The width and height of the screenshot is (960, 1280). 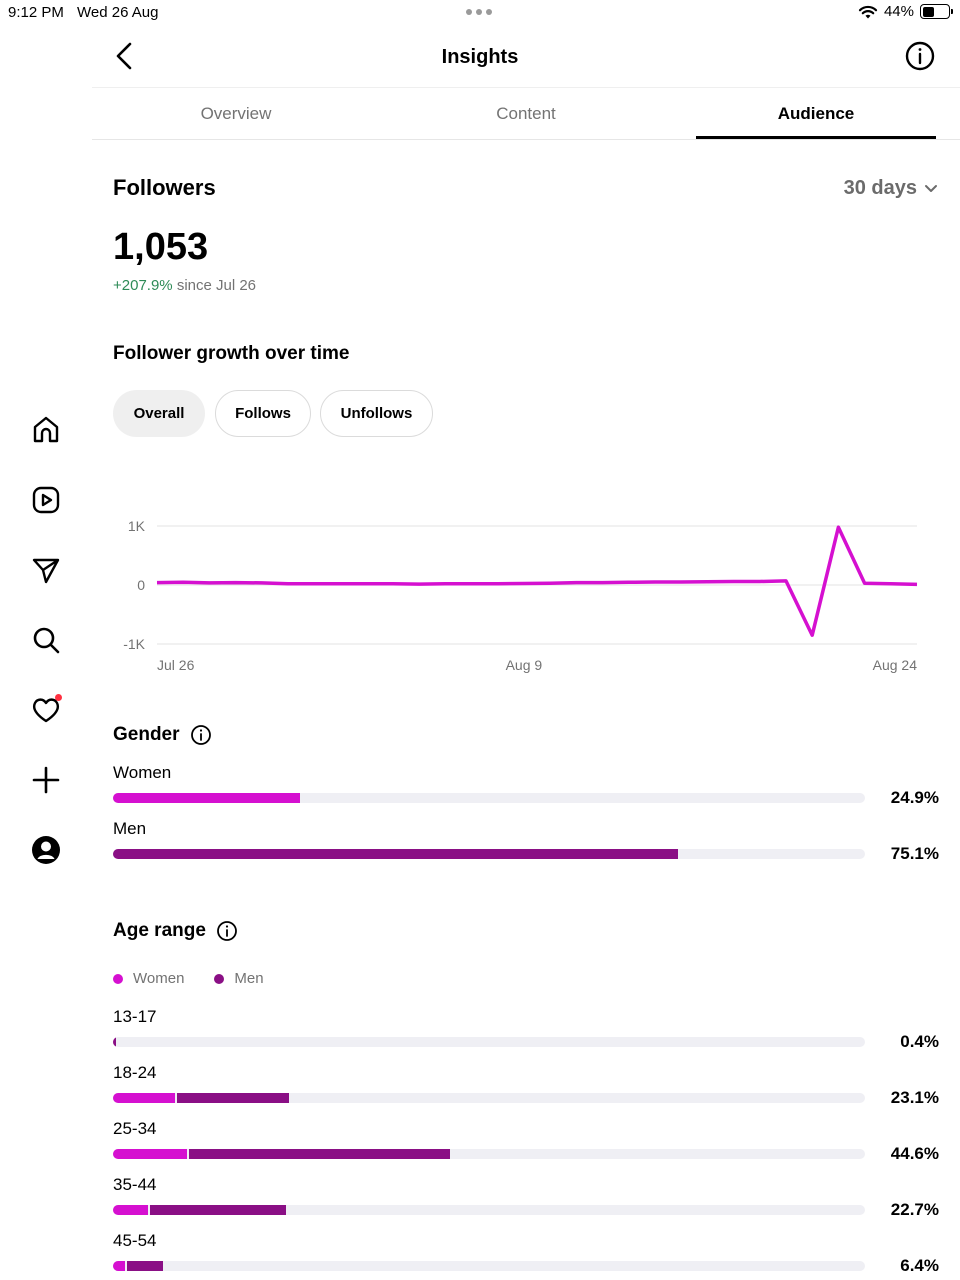 I want to click on battery-icon, so click(x=936, y=11).